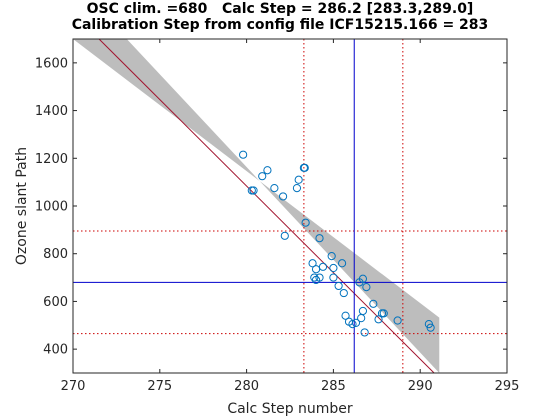 This screenshot has width=560, height=420. Describe the element at coordinates (333, 386) in the screenshot. I see `x-tick-label: 285` at that location.